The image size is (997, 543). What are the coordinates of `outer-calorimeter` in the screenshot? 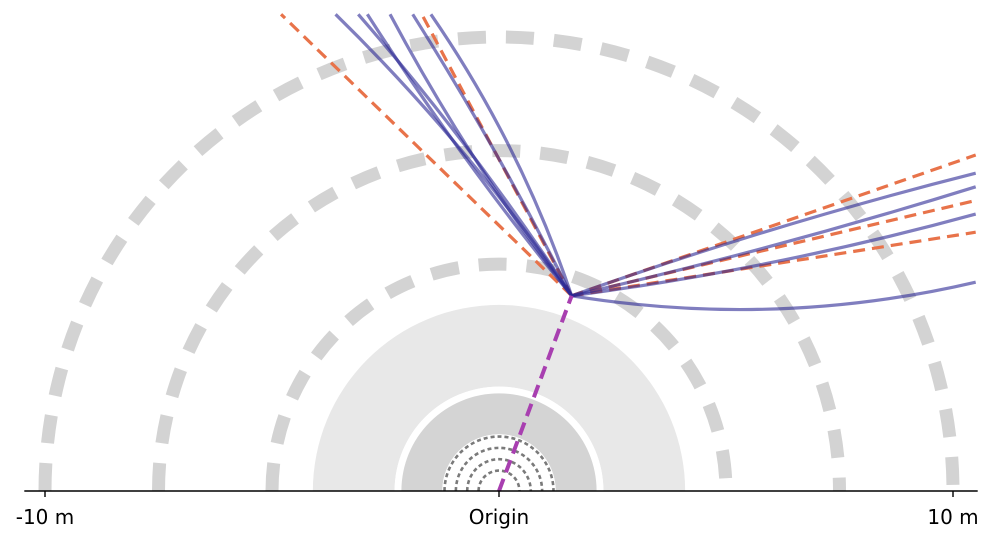 It's located at (499, 397).